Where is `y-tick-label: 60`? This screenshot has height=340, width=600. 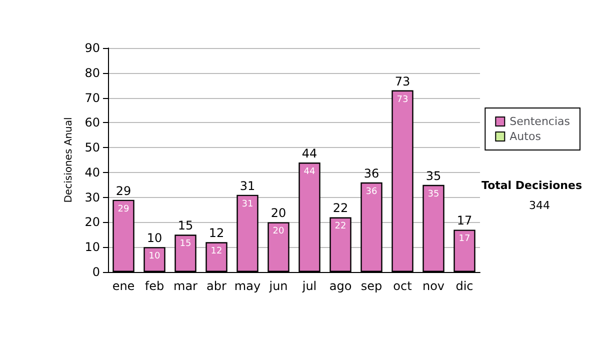 y-tick-label: 60 is located at coordinates (92, 123).